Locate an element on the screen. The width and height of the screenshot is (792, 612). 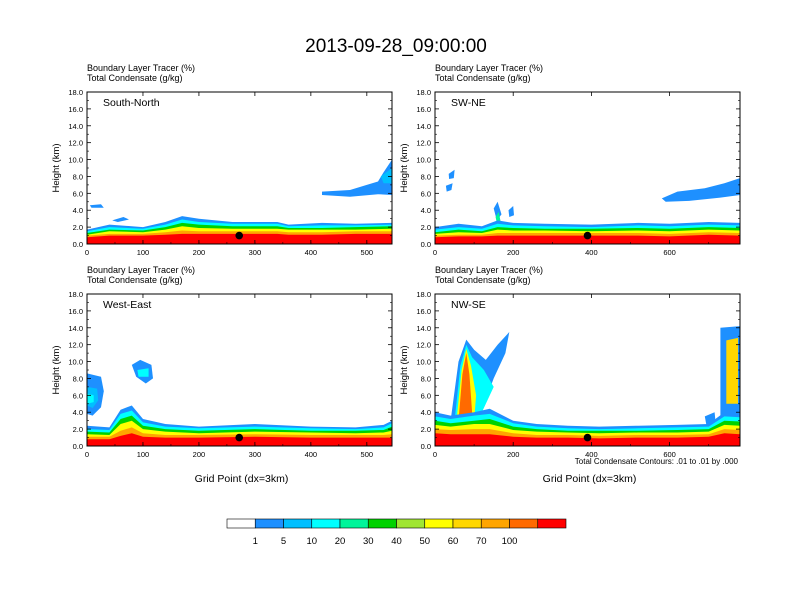
colorbar-label: 70 is located at coordinates (481, 541).